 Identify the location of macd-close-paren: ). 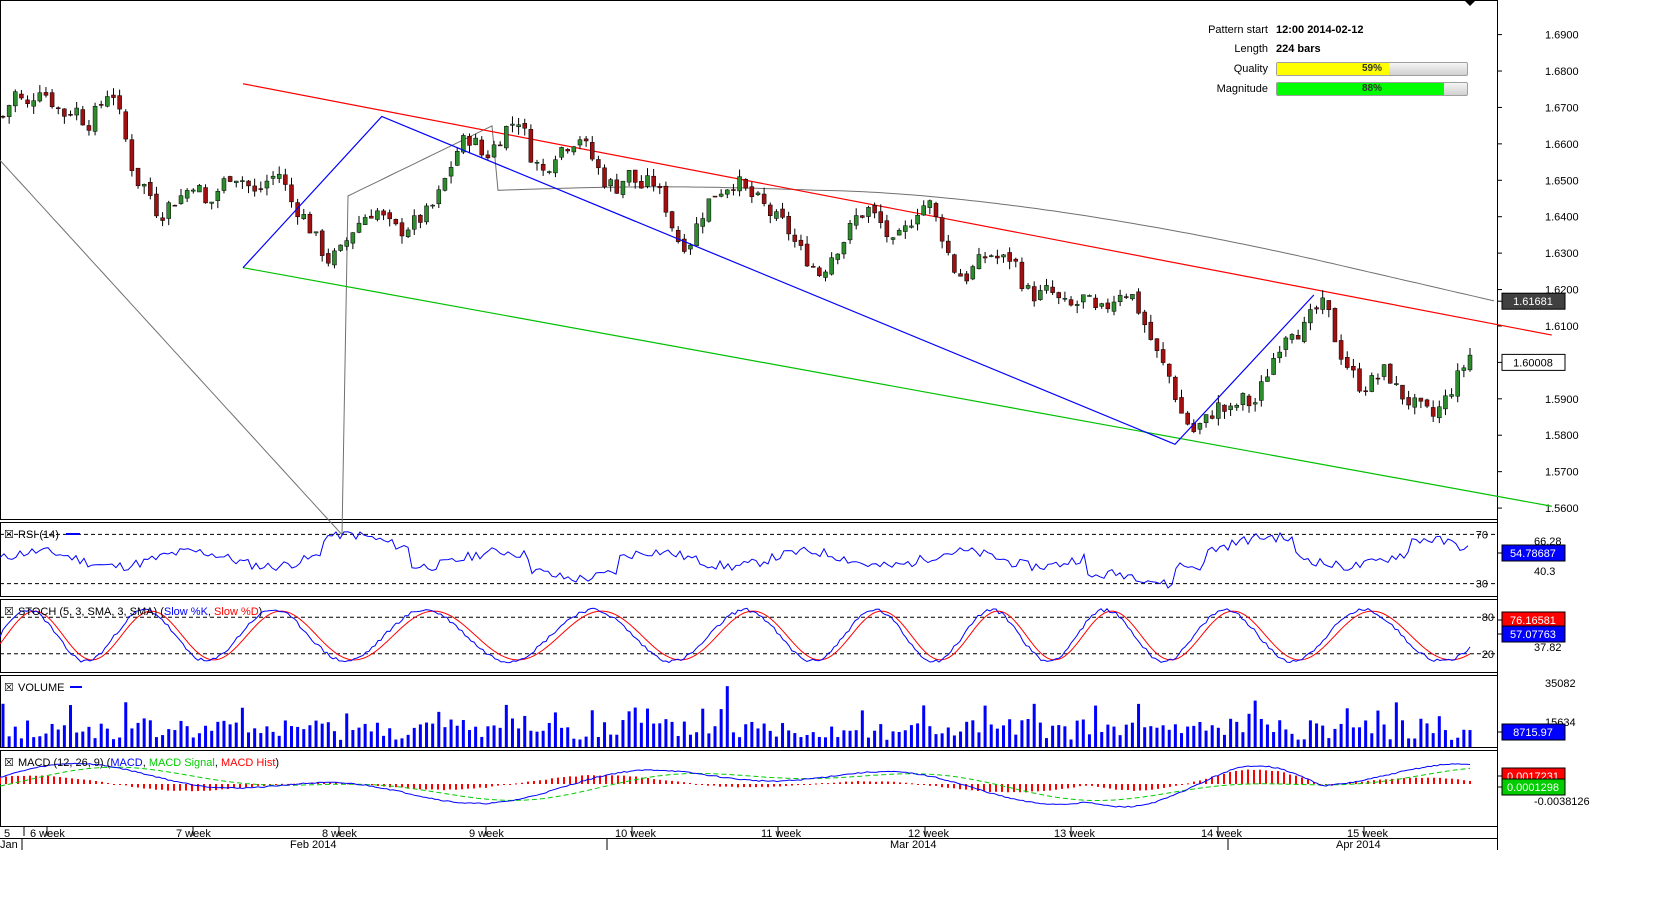
(277, 763).